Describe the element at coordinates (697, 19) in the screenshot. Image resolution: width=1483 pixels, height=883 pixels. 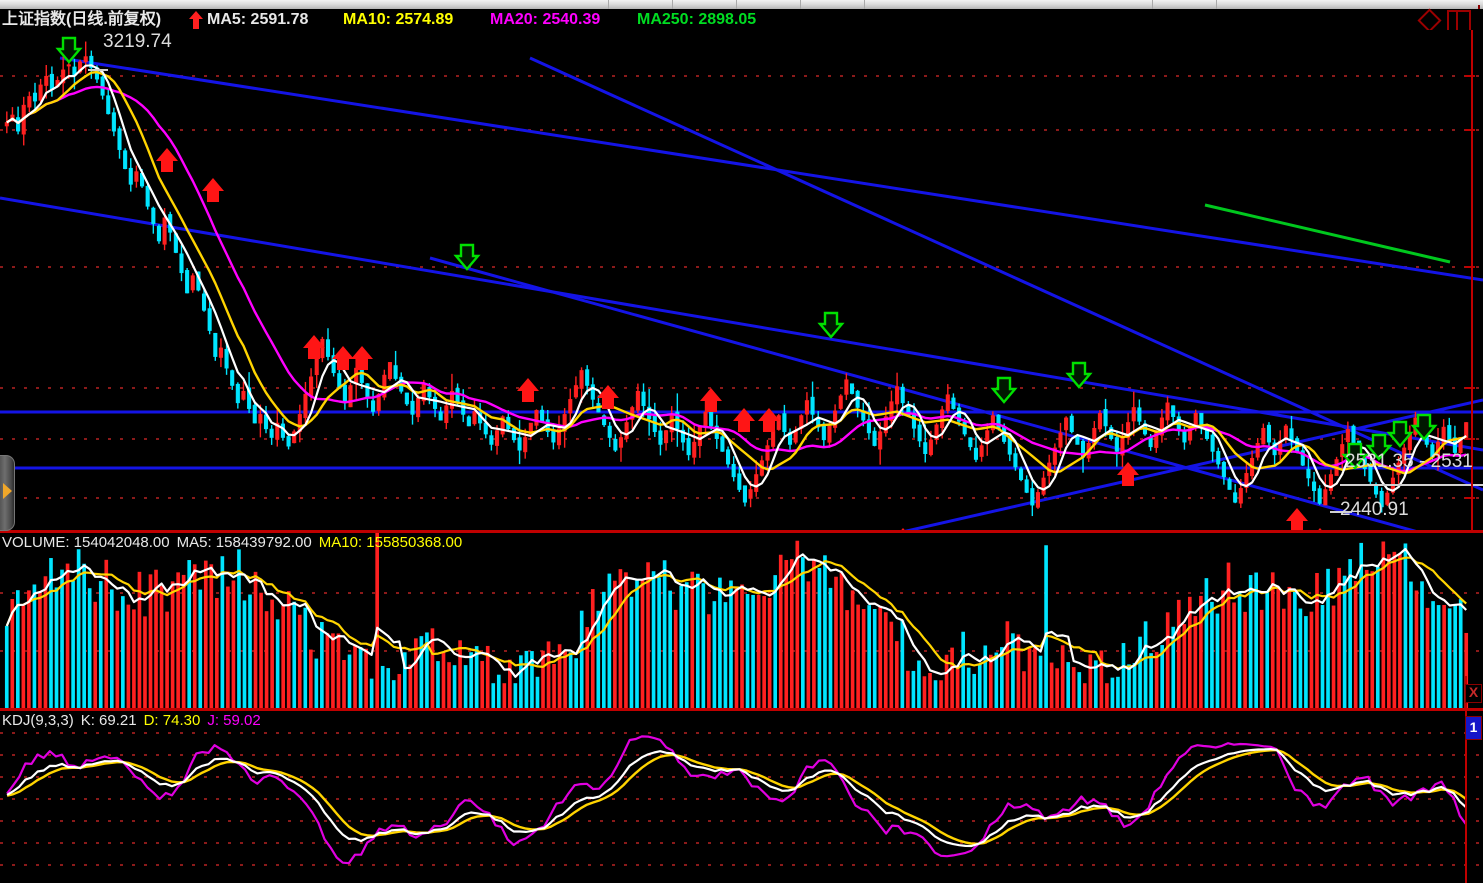
I see `ma250-readout: MA250: 2898.05` at that location.